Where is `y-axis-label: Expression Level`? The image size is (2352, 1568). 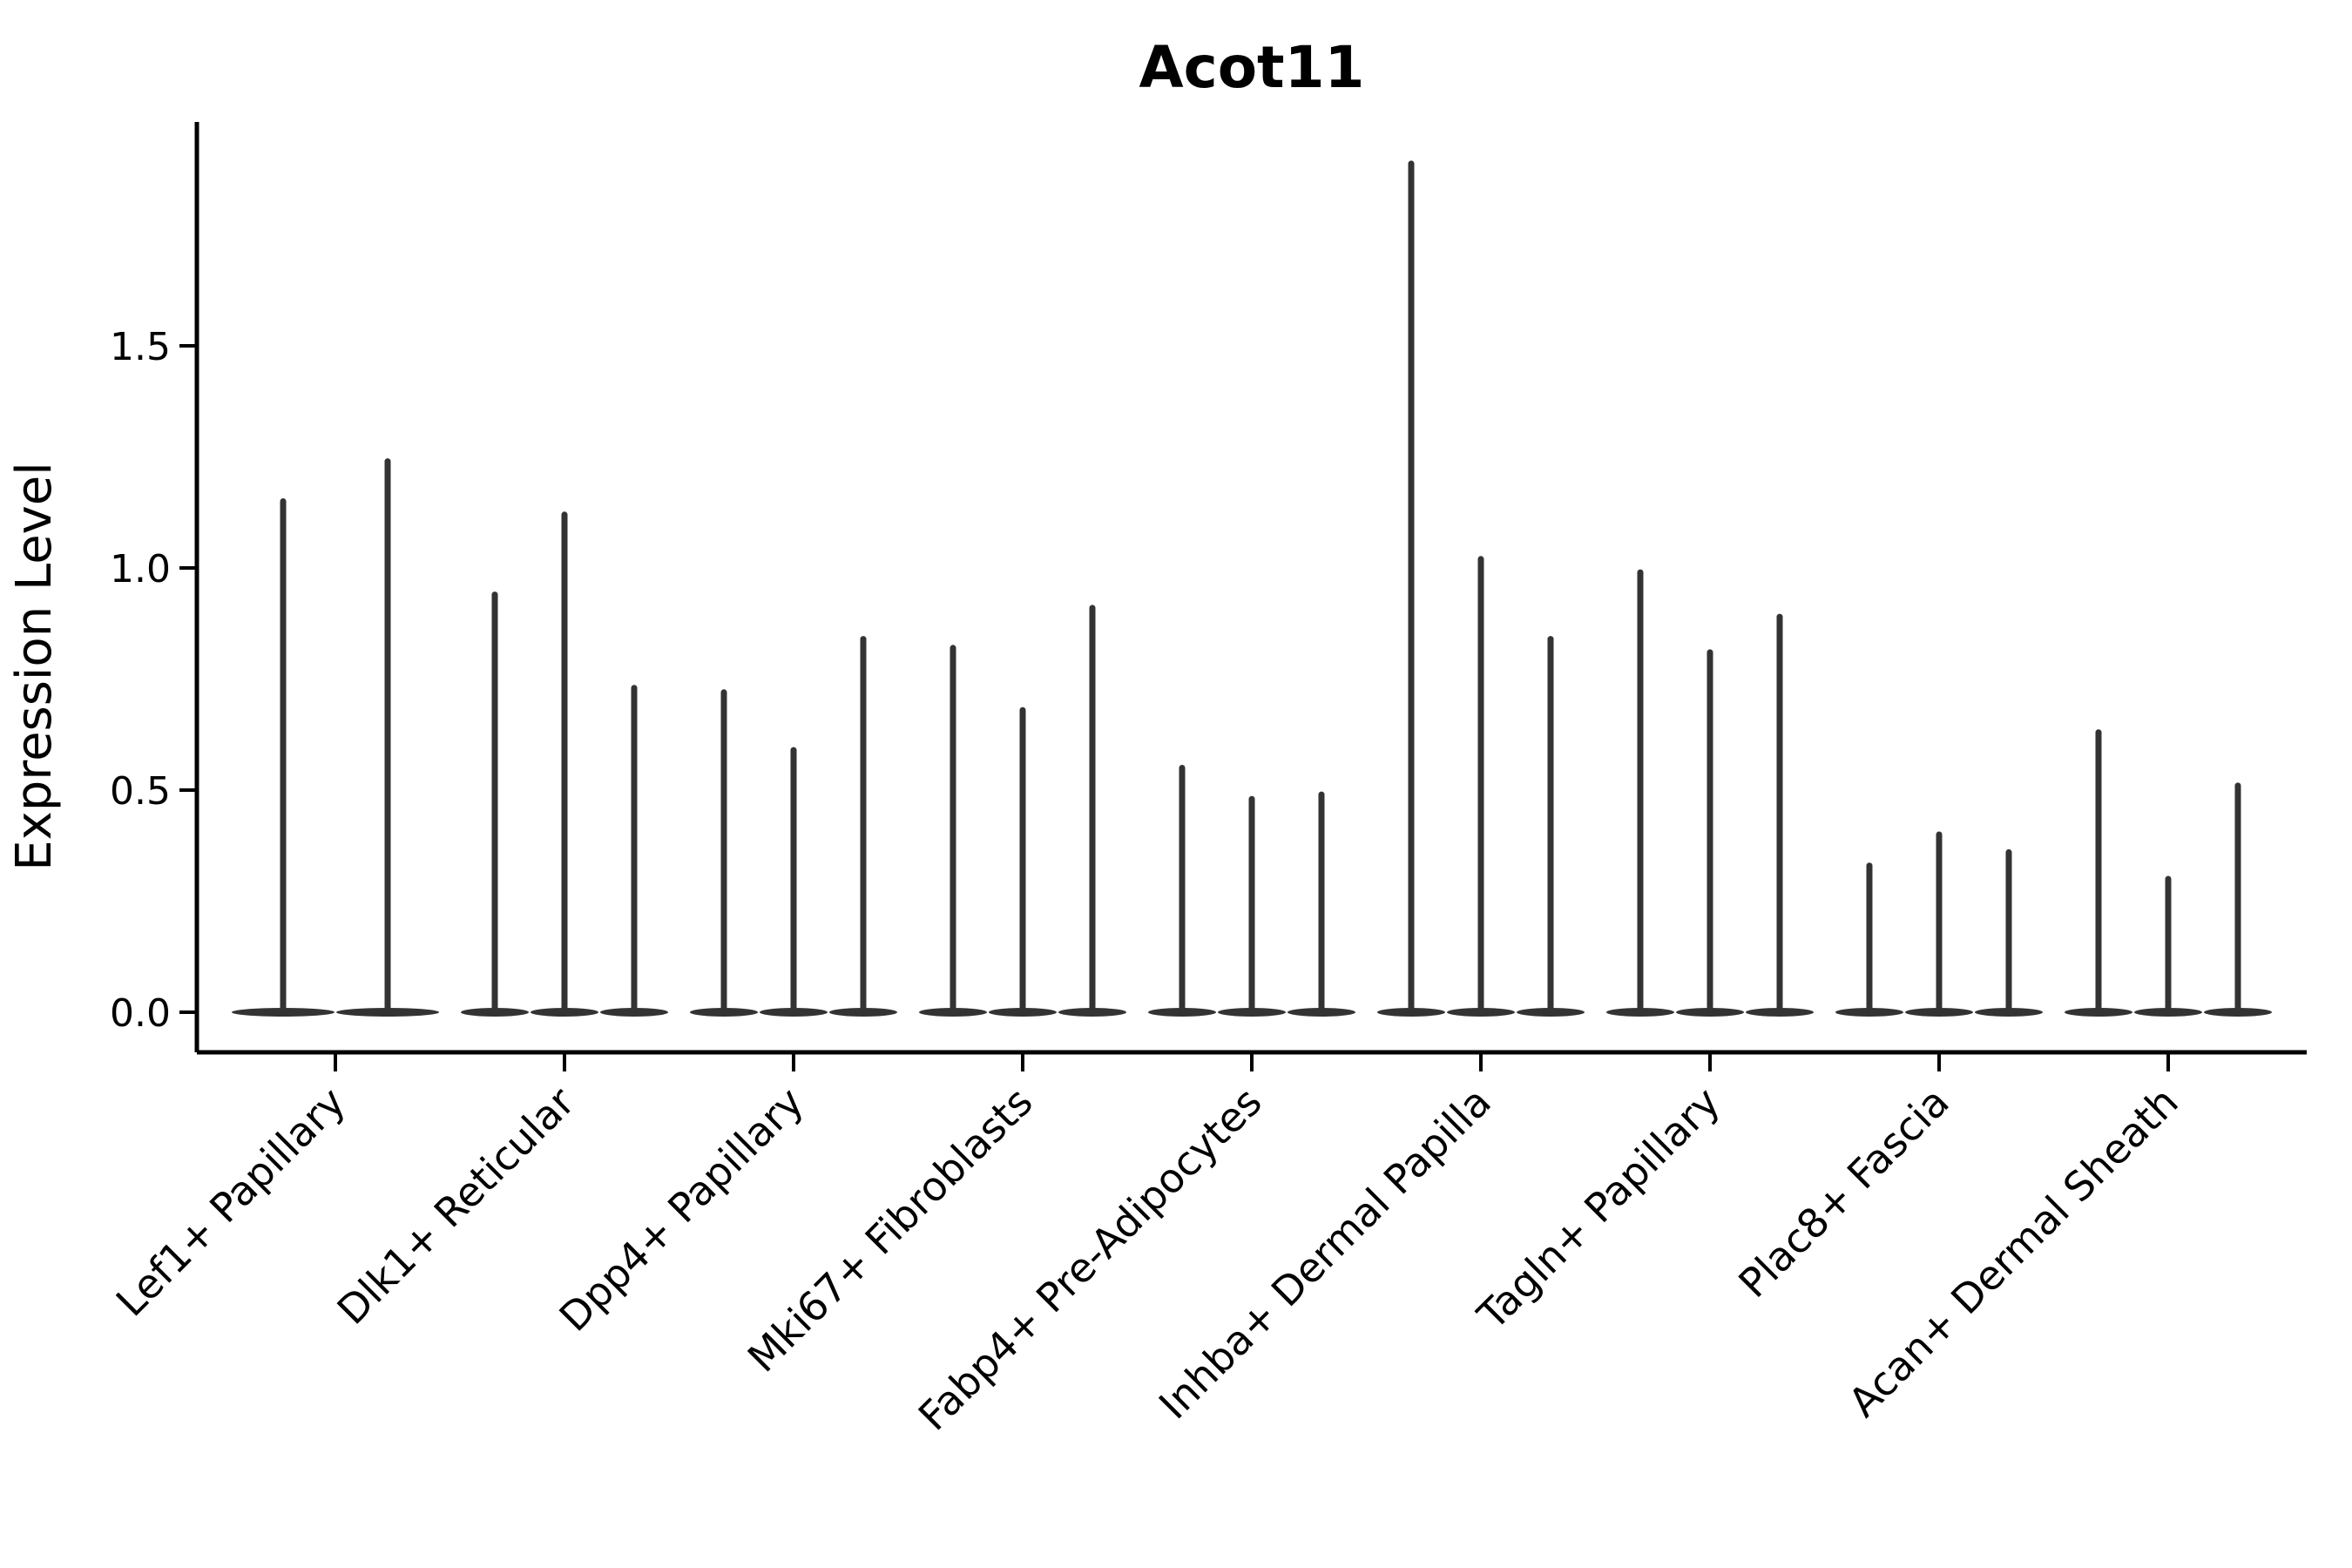 y-axis-label: Expression Level is located at coordinates (34, 667).